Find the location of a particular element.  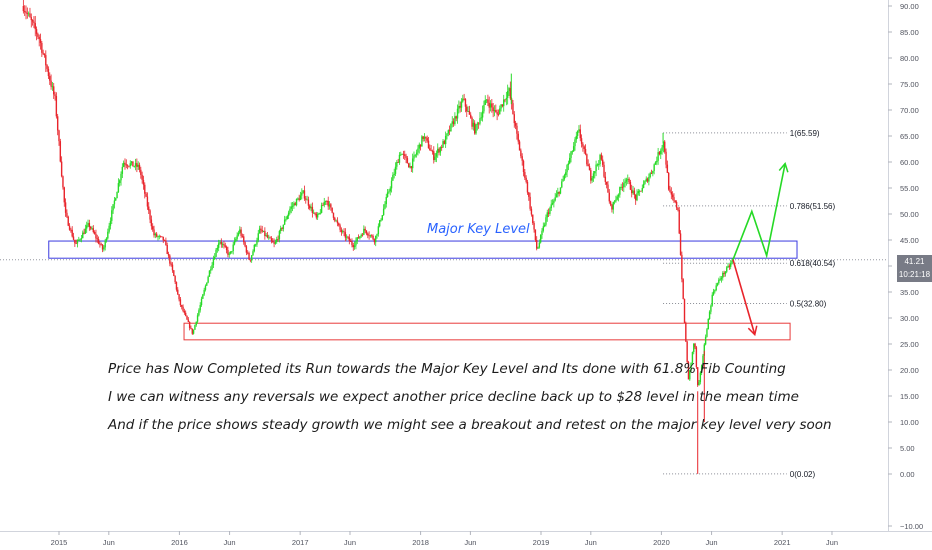

price-tick-label: 65.00 is located at coordinates (909, 136).